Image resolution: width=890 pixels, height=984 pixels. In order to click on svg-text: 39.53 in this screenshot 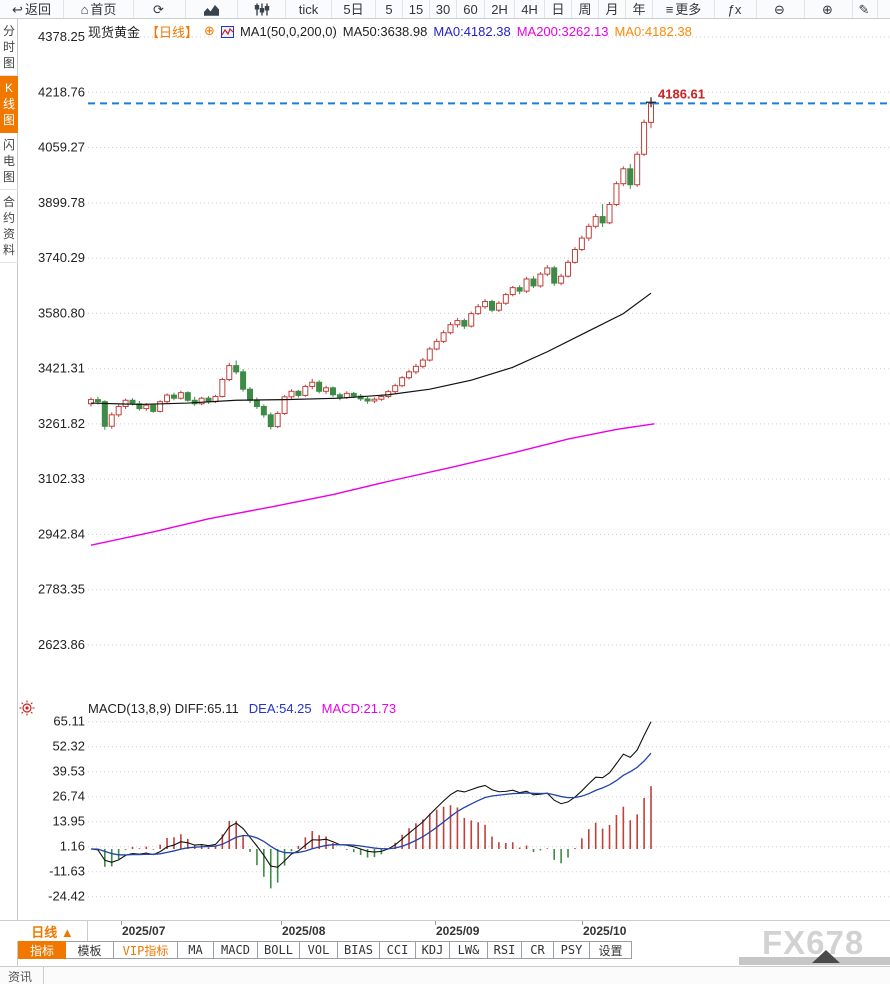, I will do `click(68, 771)`.